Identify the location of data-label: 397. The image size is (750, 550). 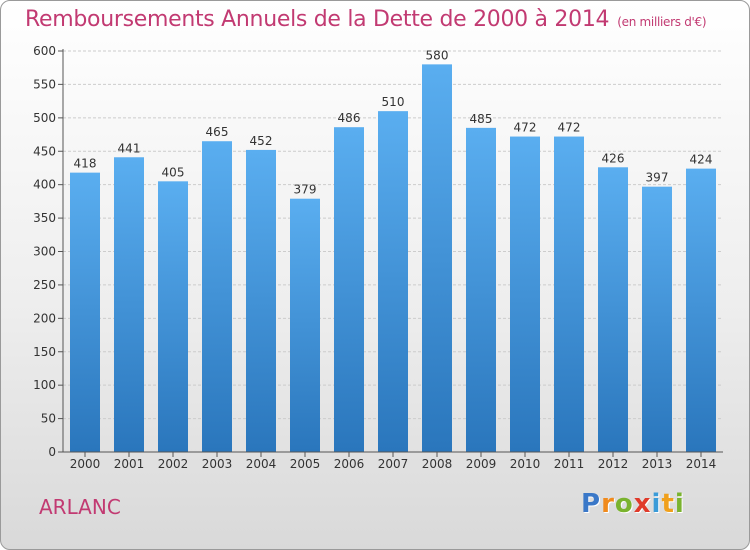
(657, 178).